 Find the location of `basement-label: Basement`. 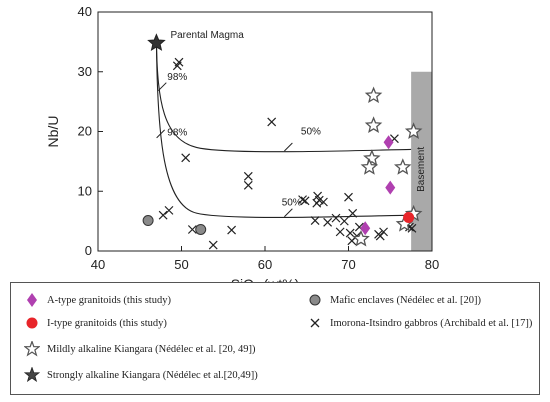

basement-label: Basement is located at coordinates (421, 169).